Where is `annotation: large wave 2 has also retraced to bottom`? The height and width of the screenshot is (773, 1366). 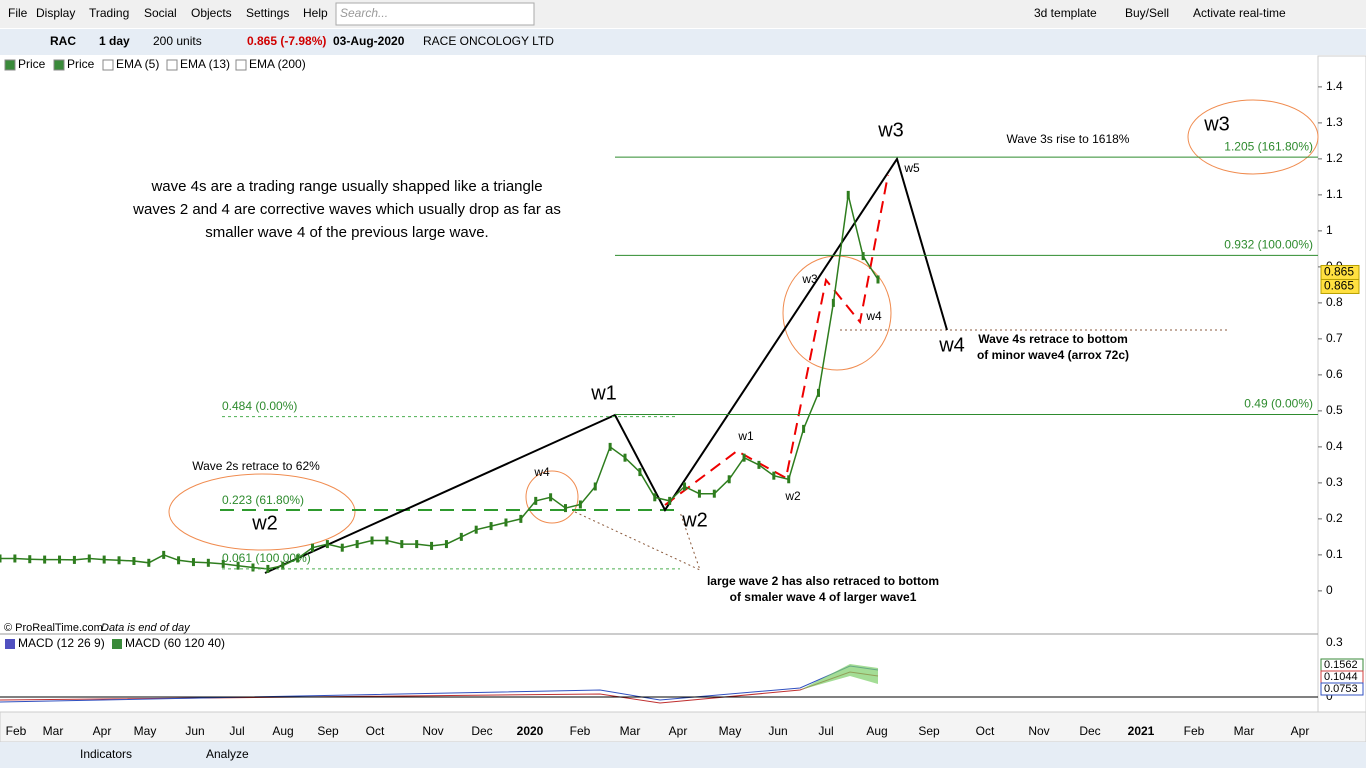 annotation: large wave 2 has also retraced to bottom is located at coordinates (823, 581).